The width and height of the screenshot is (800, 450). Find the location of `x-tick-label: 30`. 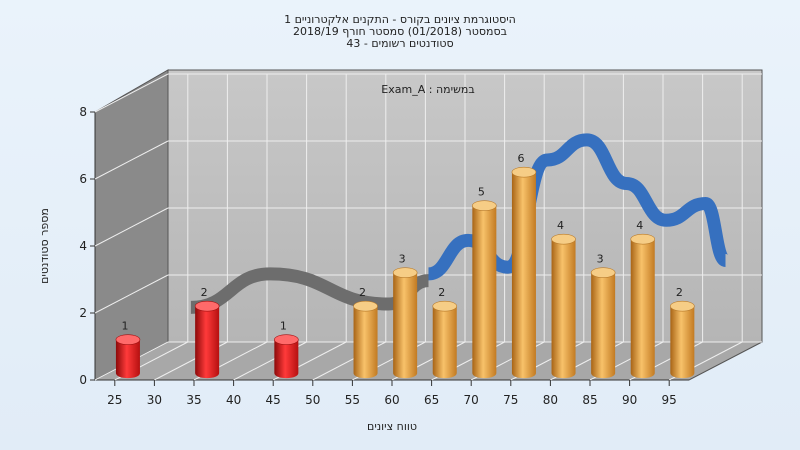

x-tick-label: 30 is located at coordinates (154, 400).